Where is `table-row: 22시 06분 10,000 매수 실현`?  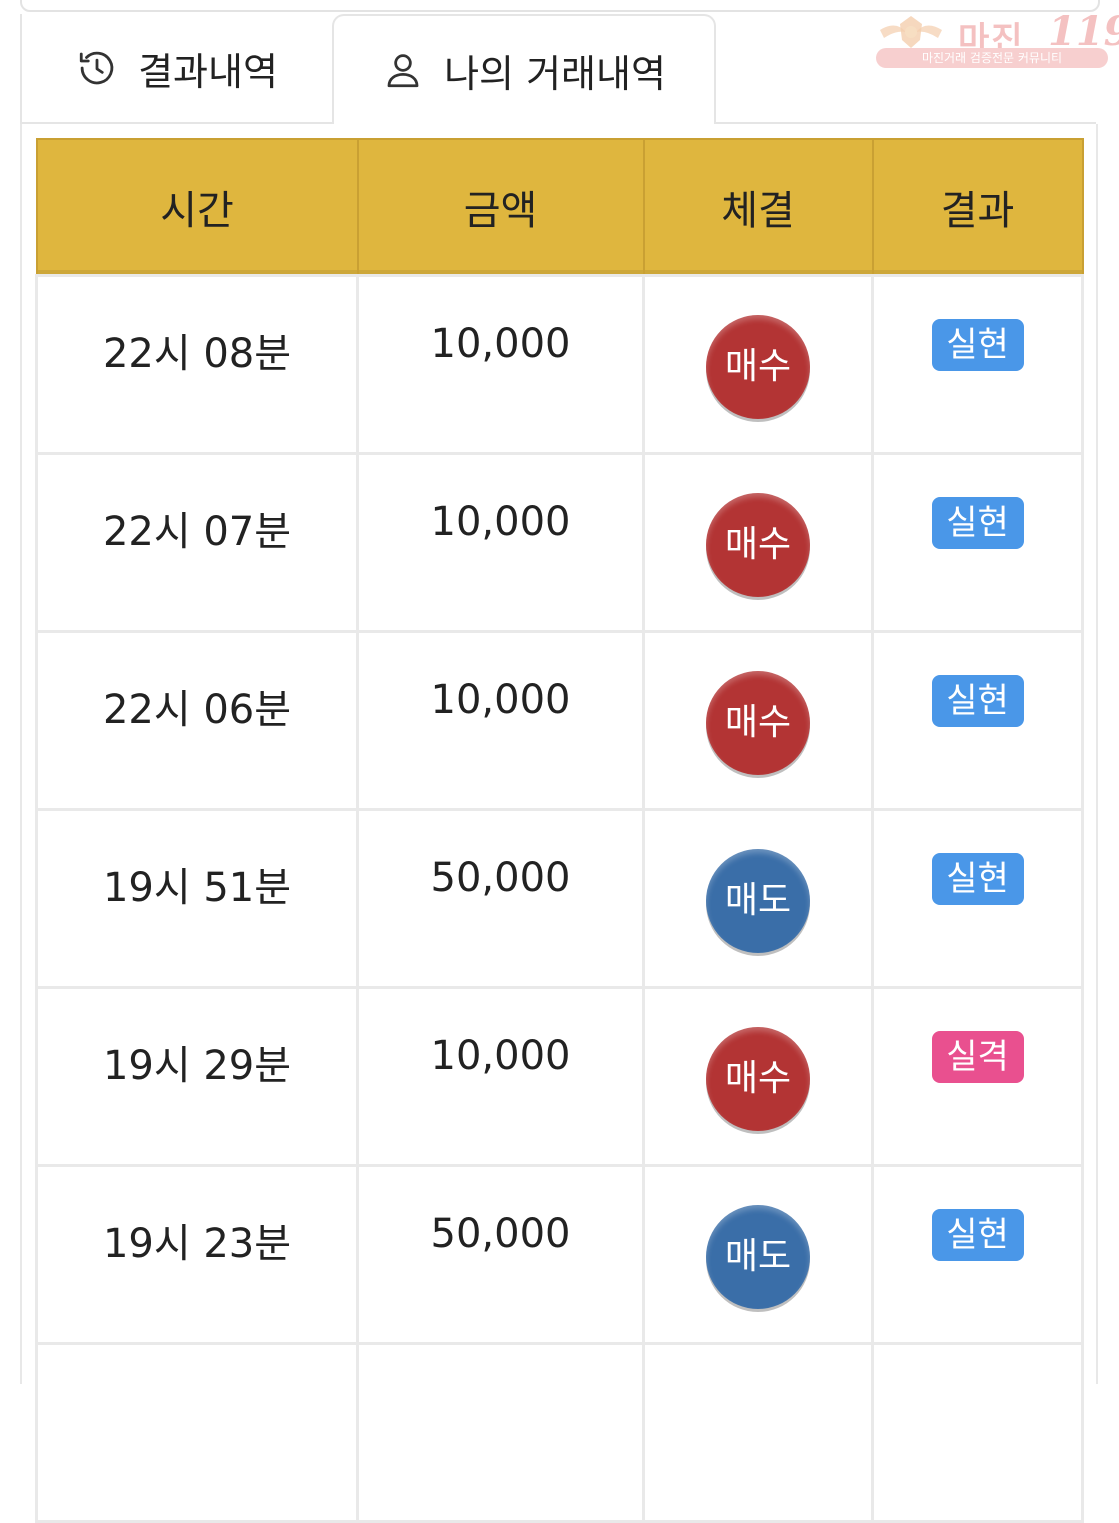
table-row: 22시 06분 10,000 매수 실현 is located at coordinates (559, 720).